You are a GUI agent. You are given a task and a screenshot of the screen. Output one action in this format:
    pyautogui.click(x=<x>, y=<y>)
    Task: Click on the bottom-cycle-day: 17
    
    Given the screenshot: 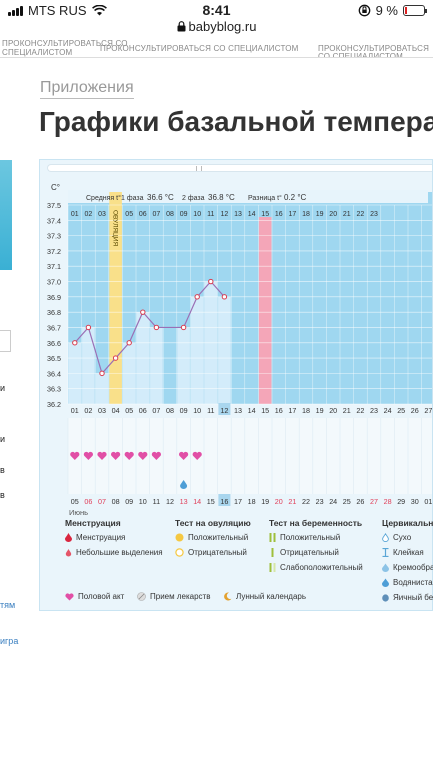 What is the action you would take?
    pyautogui.click(x=292, y=410)
    